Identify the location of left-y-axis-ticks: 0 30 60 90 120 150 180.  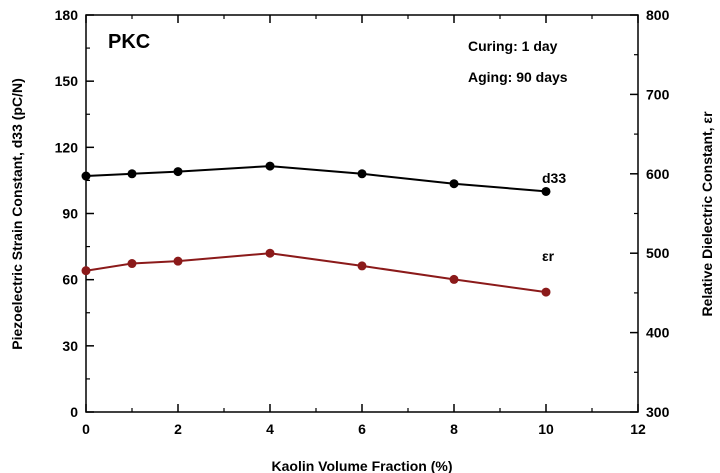
(74, 213).